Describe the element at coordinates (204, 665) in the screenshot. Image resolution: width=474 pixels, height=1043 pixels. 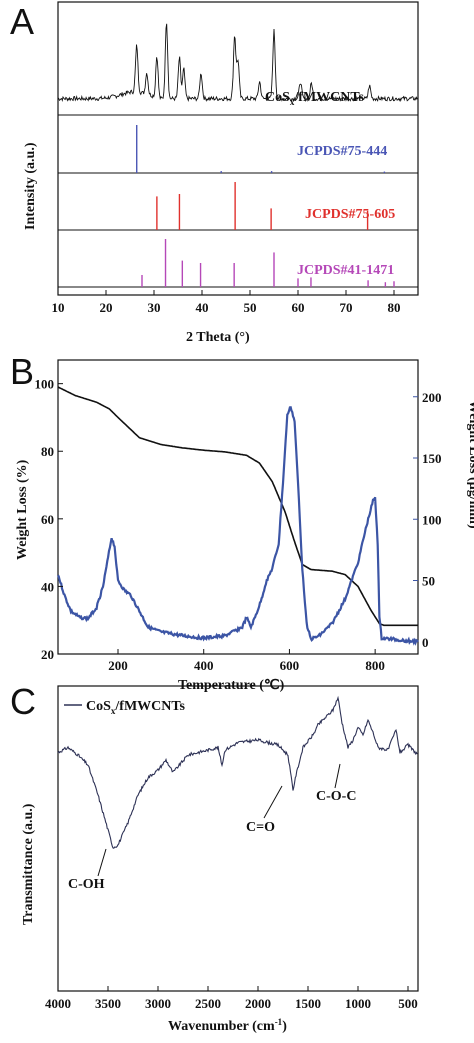
I see `b-xtick-label-1: 400` at that location.